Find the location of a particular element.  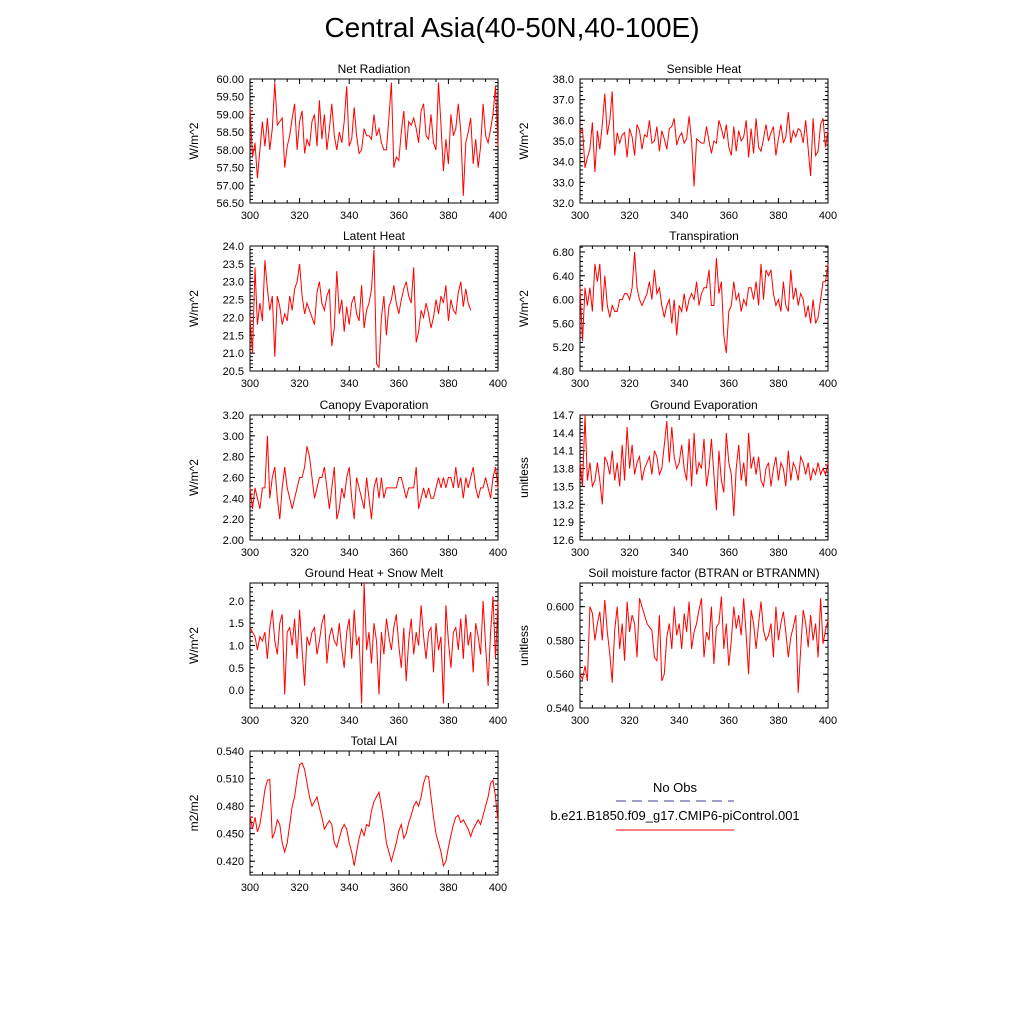

panel-title: Soil moisture factor (BTRAN or BTRANMN) is located at coordinates (703, 573).